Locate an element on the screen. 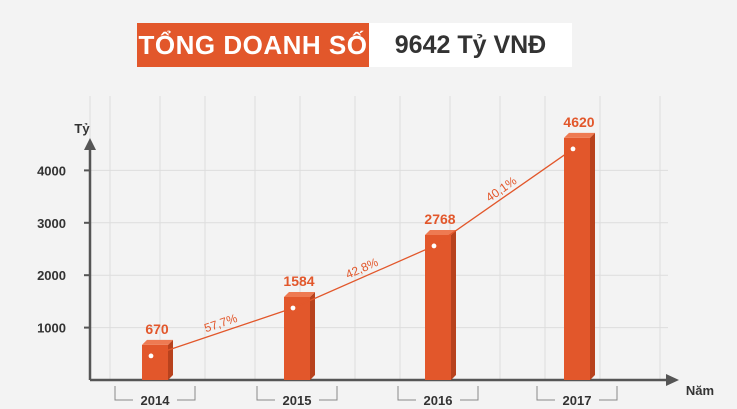  y-axis-label: Tỷ is located at coordinates (82, 128).